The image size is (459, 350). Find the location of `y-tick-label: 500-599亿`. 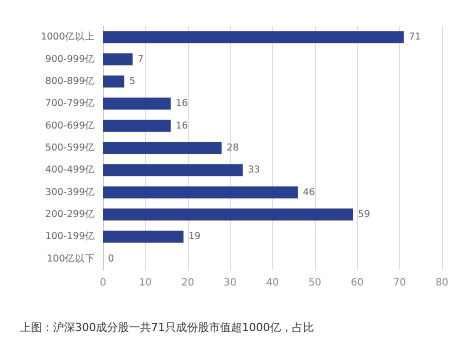

y-tick-label: 500-599亿 is located at coordinates (70, 148).